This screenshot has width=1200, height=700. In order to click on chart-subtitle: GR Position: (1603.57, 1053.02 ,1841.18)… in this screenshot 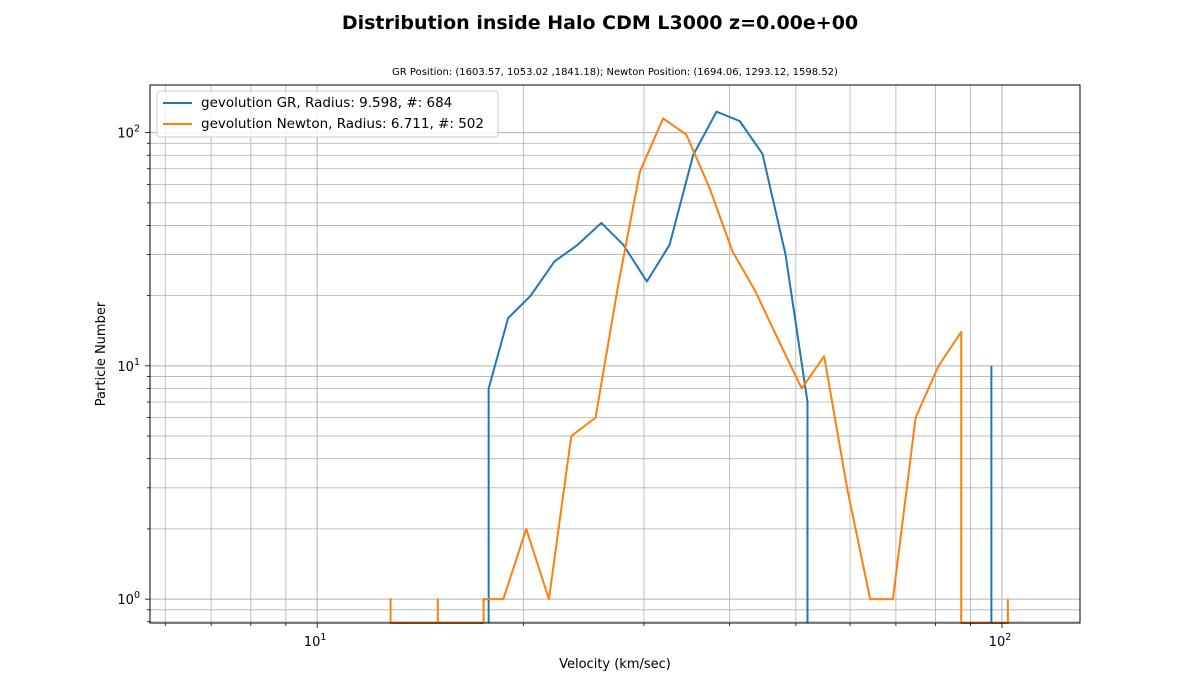, I will do `click(615, 72)`.